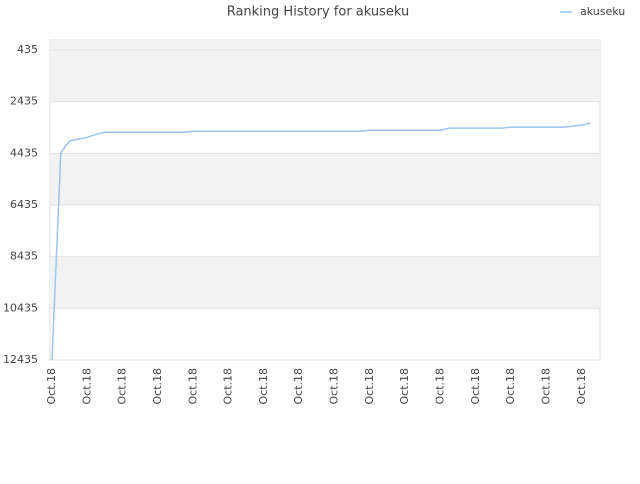  Describe the element at coordinates (318, 12) in the screenshot. I see `chart-title: Ranking History for akuseku` at that location.